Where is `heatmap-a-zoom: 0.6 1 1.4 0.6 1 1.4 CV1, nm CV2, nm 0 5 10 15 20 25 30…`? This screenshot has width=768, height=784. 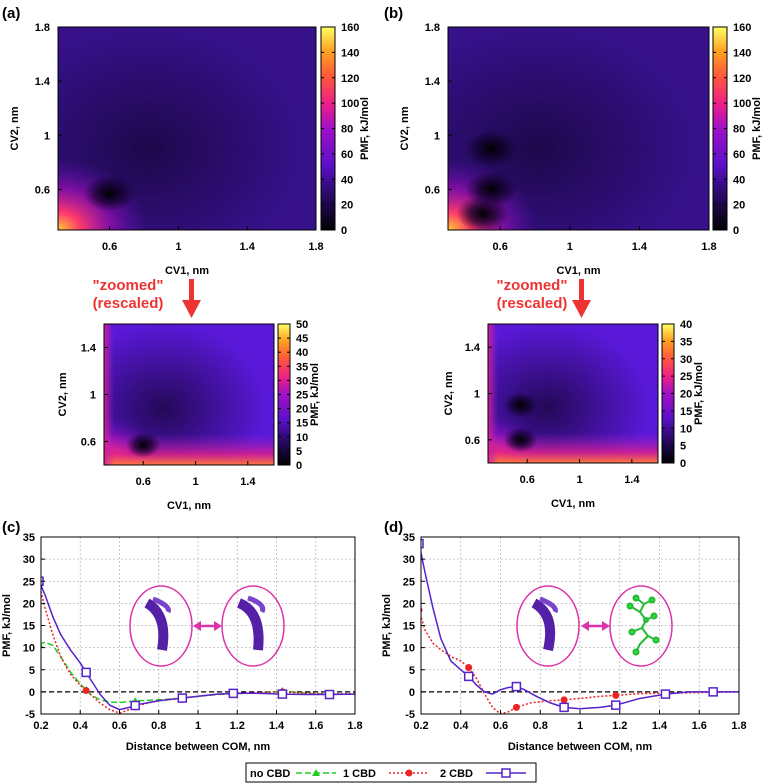
heatmap-a-zoom: 0.6 1 1.4 0.6 1 1.4 CV1, nm CV2, nm 0 5 10 15 20 25 30… is located at coordinates (189, 415).